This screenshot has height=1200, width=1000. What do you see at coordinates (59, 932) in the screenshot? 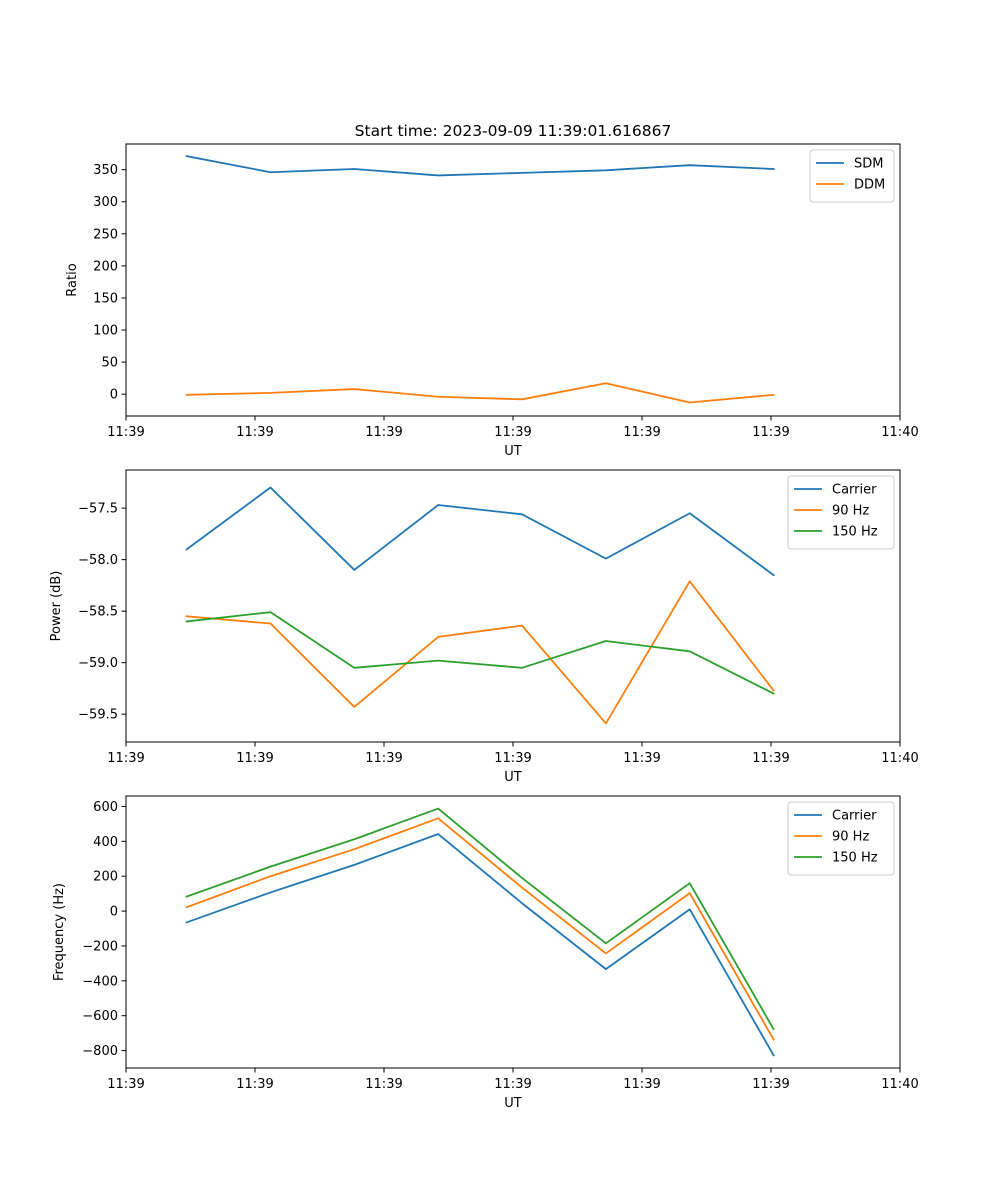
I see `y-axis-label: Frequency (Hz)` at bounding box center [59, 932].